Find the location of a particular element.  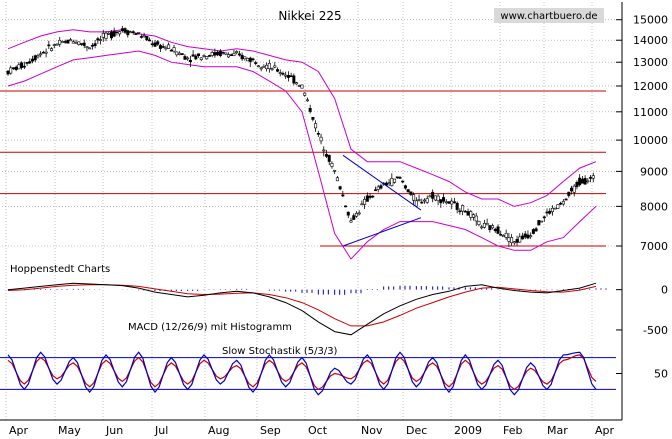

x-tick-label: Oct is located at coordinates (318, 430).